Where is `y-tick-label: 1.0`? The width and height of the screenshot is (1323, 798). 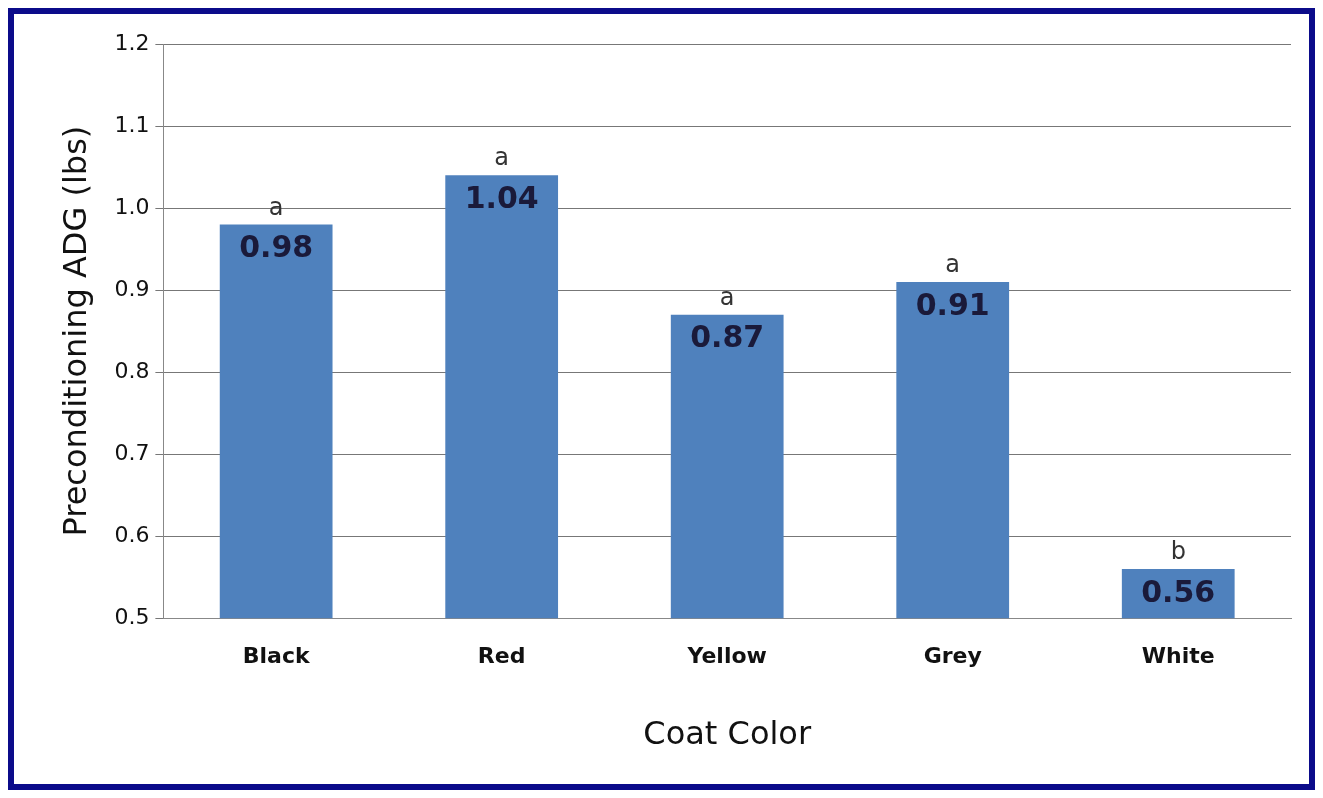
y-tick-label: 1.0 is located at coordinates (132, 206).